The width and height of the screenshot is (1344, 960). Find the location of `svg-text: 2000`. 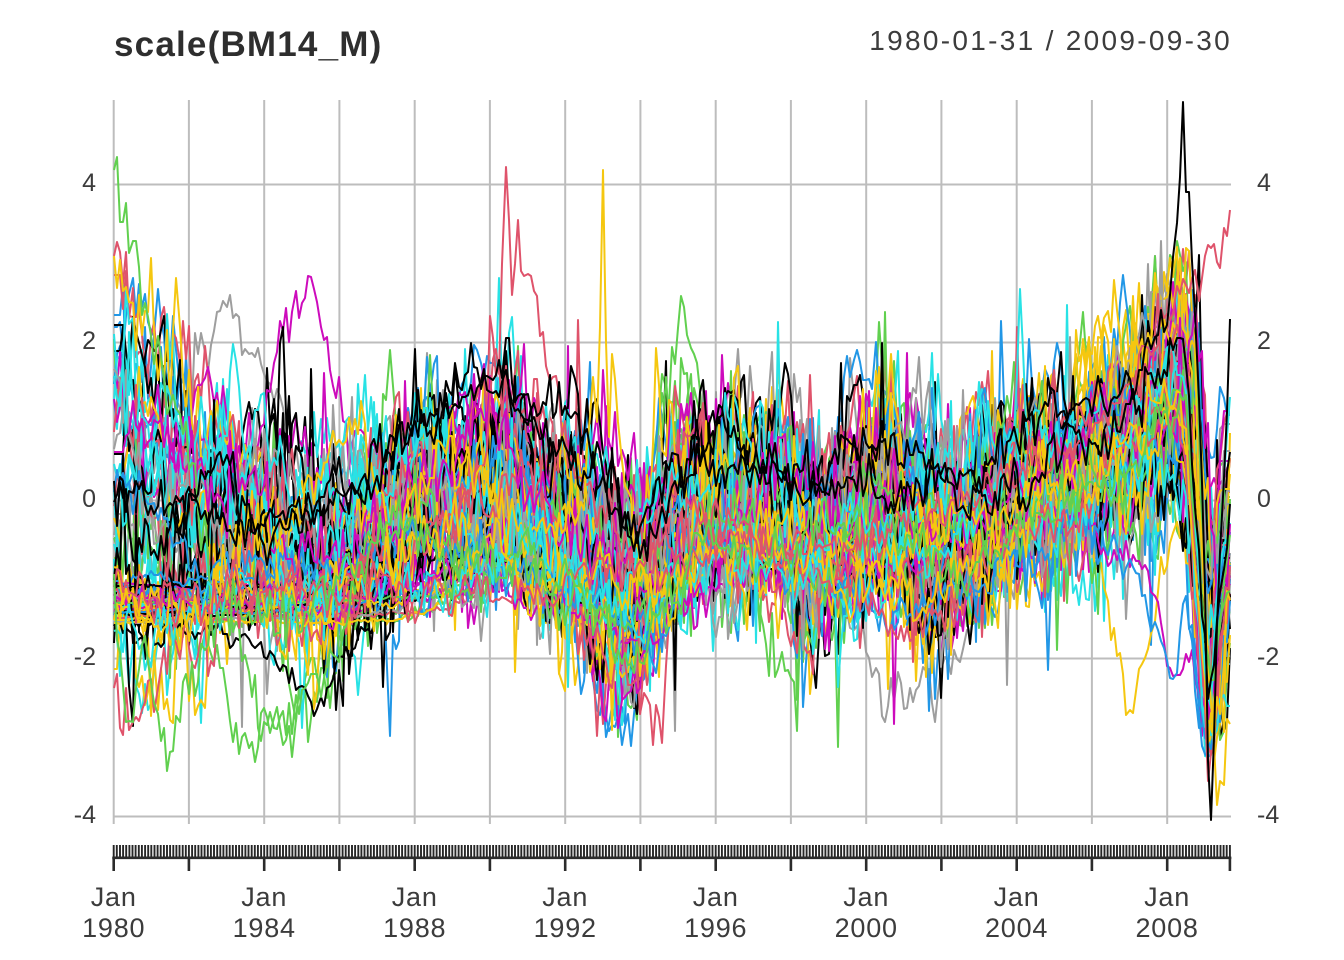

svg-text: 2000 is located at coordinates (866, 928).